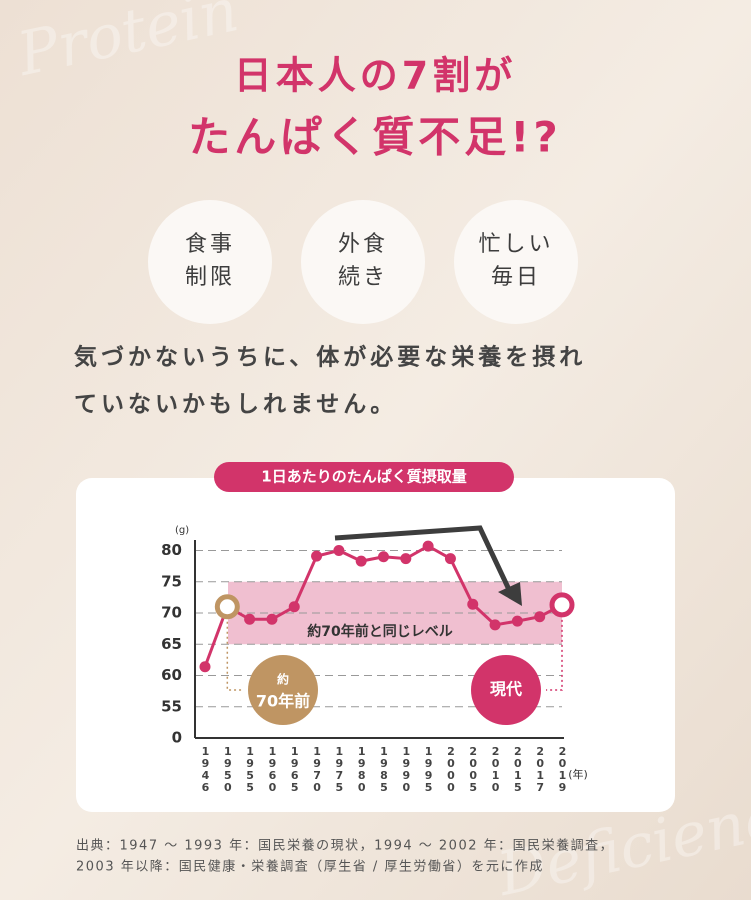 The height and width of the screenshot is (900, 751). What do you see at coordinates (375, 76) in the screenshot?
I see `title-line: 日本人の7割が` at bounding box center [375, 76].